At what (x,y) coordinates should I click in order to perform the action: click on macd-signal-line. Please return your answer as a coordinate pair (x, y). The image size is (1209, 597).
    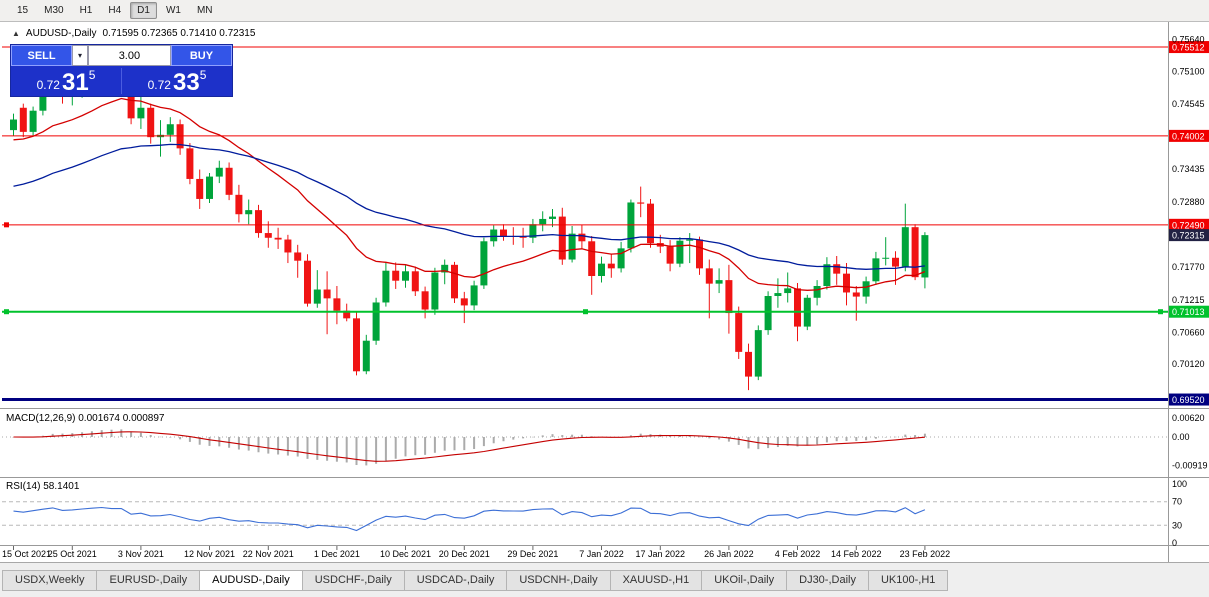
    Looking at the image, I should click on (469, 446).